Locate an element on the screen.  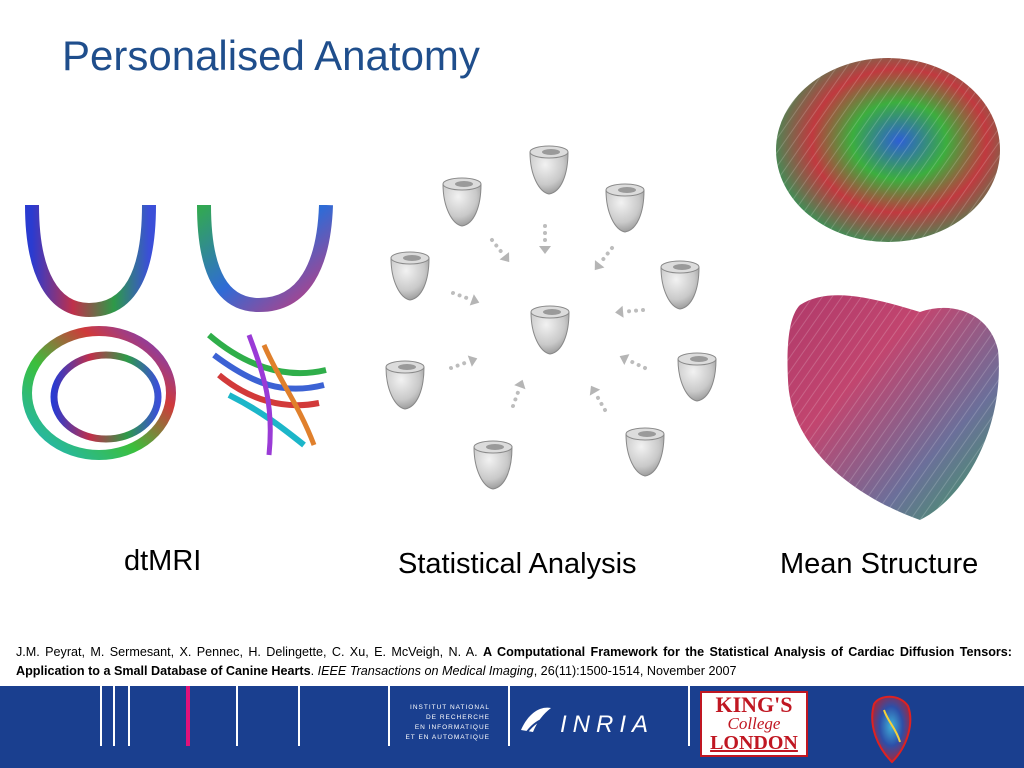
dtmri-figure is located at coordinates (177, 332).